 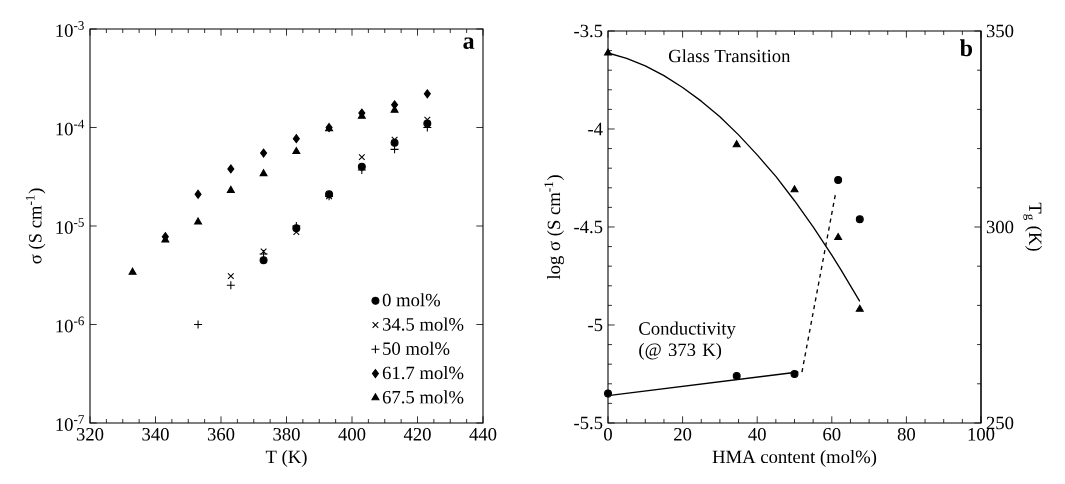 What do you see at coordinates (588, 31) in the screenshot?
I see `y-tick-label: -3.5` at bounding box center [588, 31].